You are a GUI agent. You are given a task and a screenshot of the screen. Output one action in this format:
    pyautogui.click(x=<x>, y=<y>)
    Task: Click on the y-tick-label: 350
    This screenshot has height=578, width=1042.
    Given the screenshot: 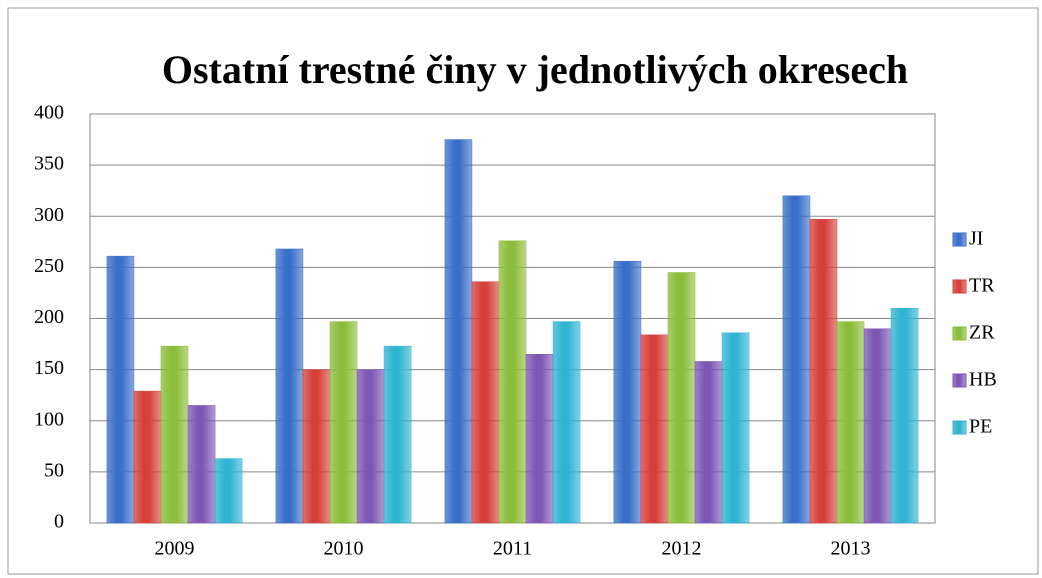 What is the action you would take?
    pyautogui.click(x=49, y=164)
    